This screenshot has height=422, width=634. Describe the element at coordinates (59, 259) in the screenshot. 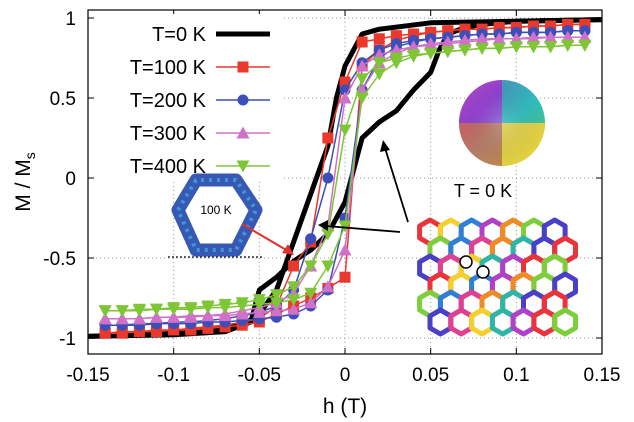

I see `y-tick-label: -0.5` at that location.